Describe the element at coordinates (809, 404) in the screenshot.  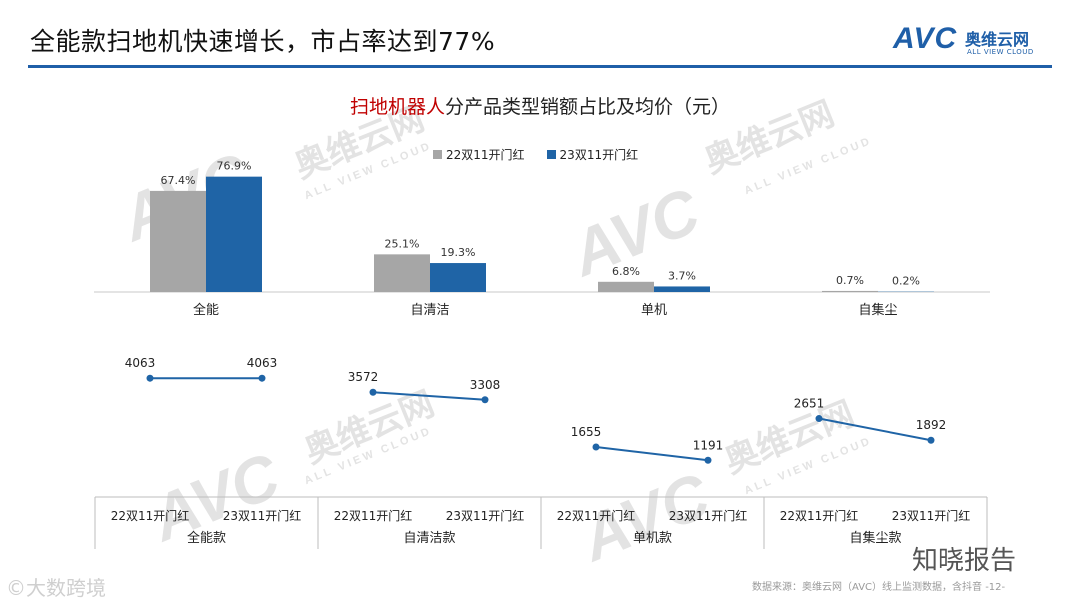
I see `price-value-label: 2651` at that location.